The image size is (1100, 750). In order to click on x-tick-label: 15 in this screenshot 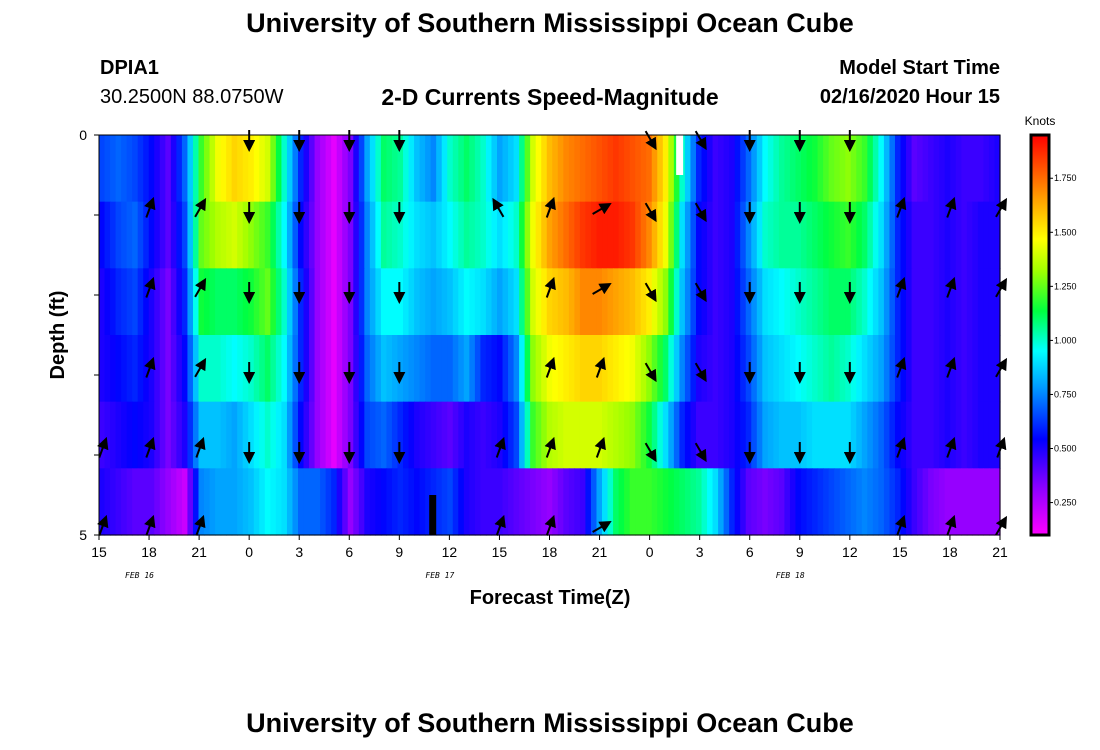, I will do `click(99, 552)`.